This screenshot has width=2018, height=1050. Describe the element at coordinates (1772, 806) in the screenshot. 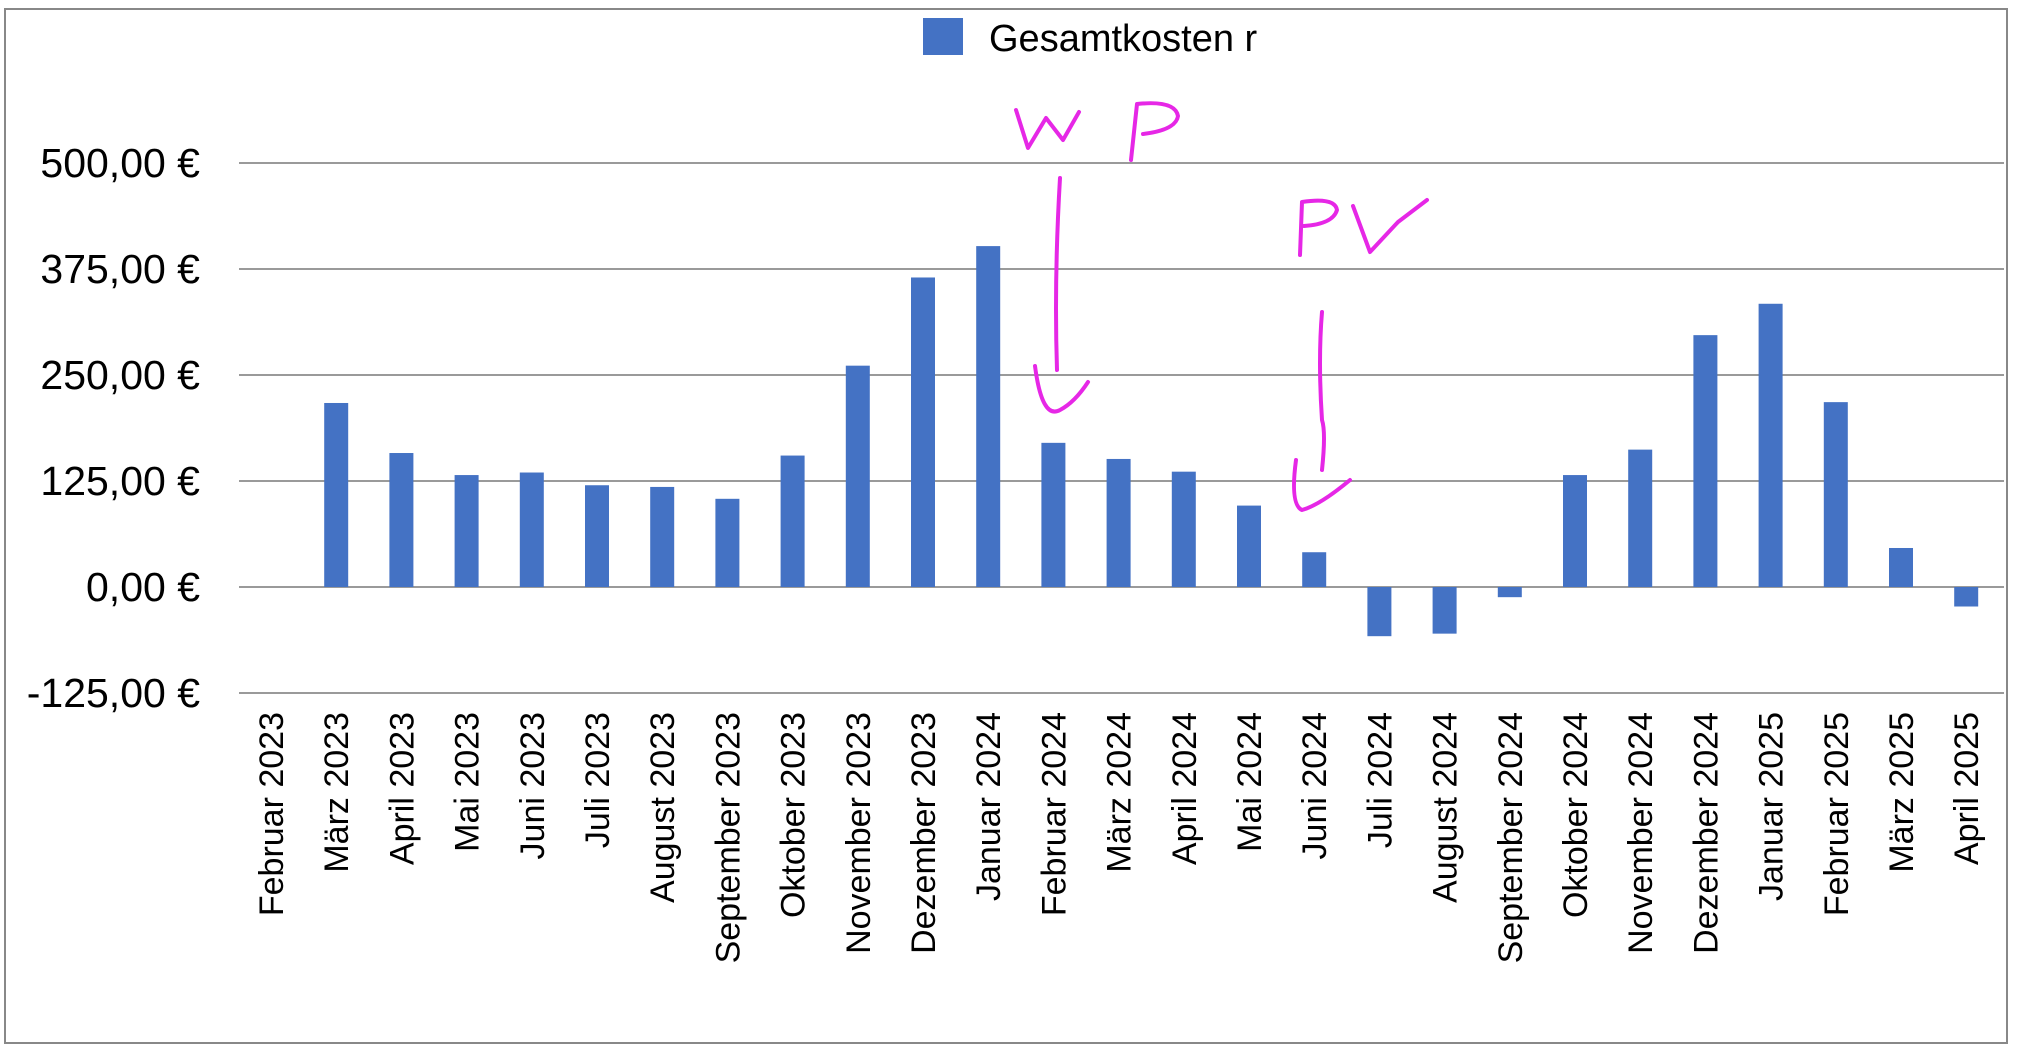

I see `x-category-label: Januar 2025` at that location.